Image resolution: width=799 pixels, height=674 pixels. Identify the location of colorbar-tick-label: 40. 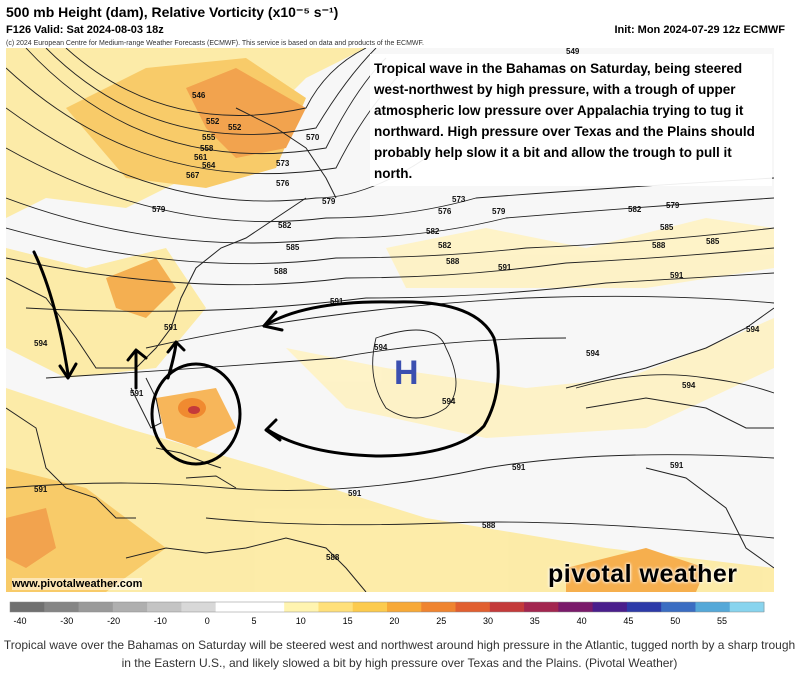
(582, 621).